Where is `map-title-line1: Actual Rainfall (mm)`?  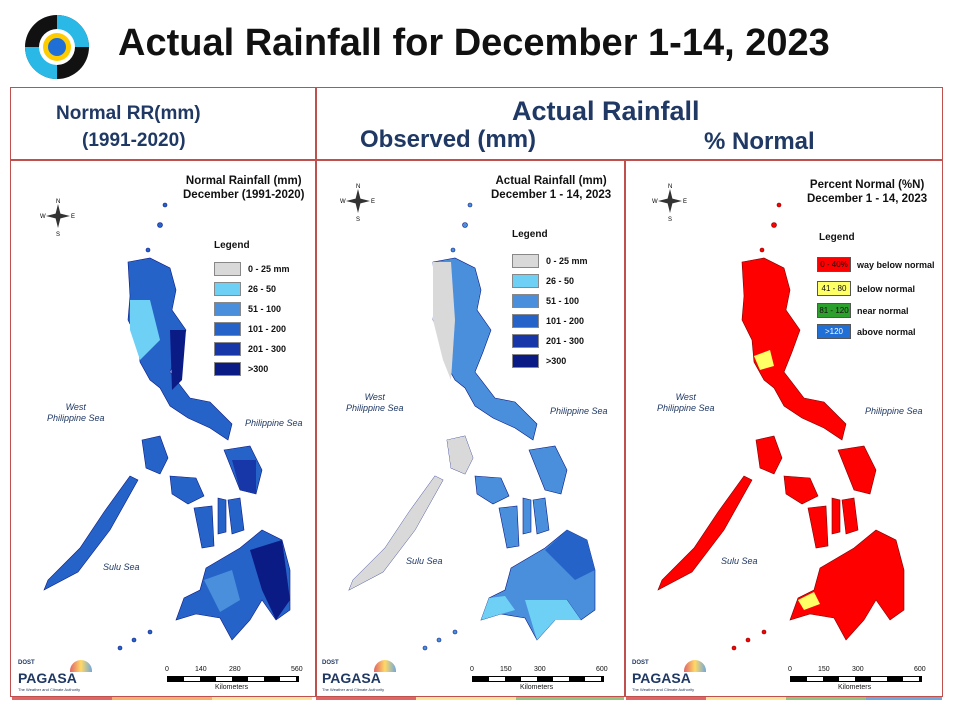 map-title-line1: Actual Rainfall (mm) is located at coordinates (551, 181).